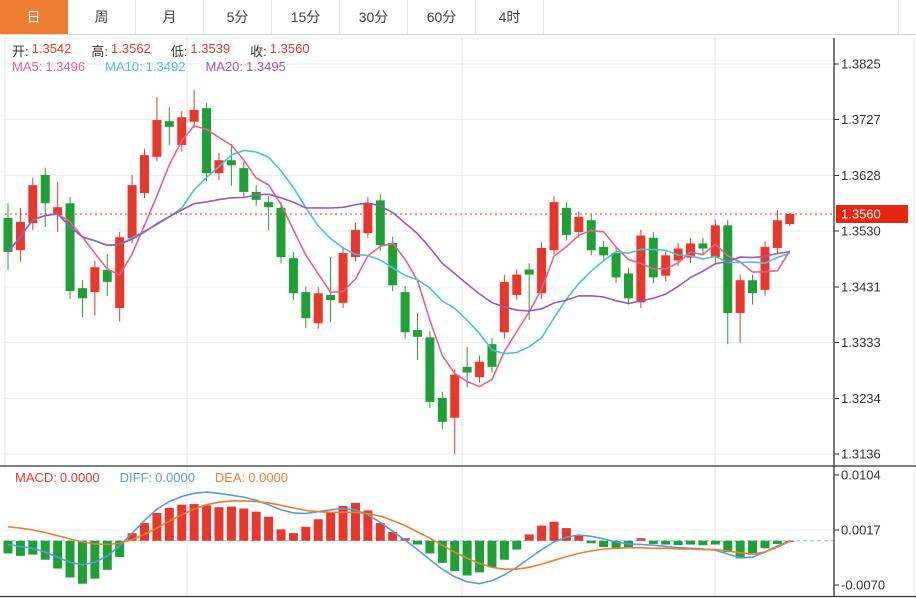 The image size is (916, 598). I want to click on macd-legend: MACD: 0.0000 DIFF: 0.0000 DEA: 0.0000, so click(151, 477).